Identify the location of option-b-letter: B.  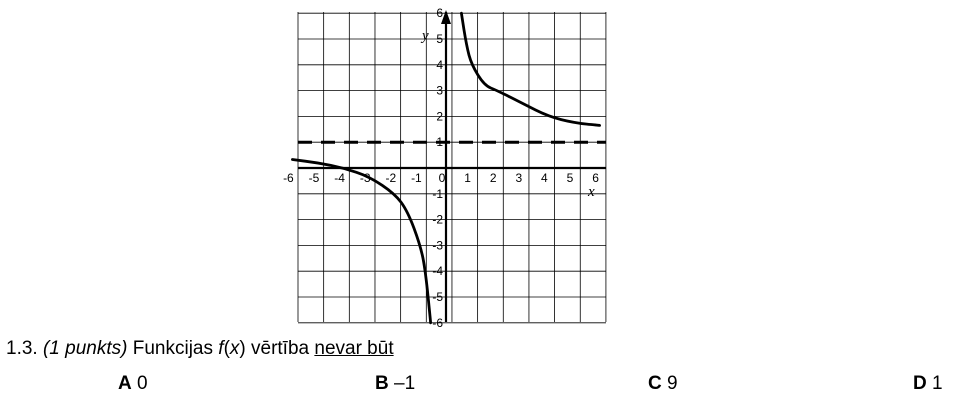
(382, 383).